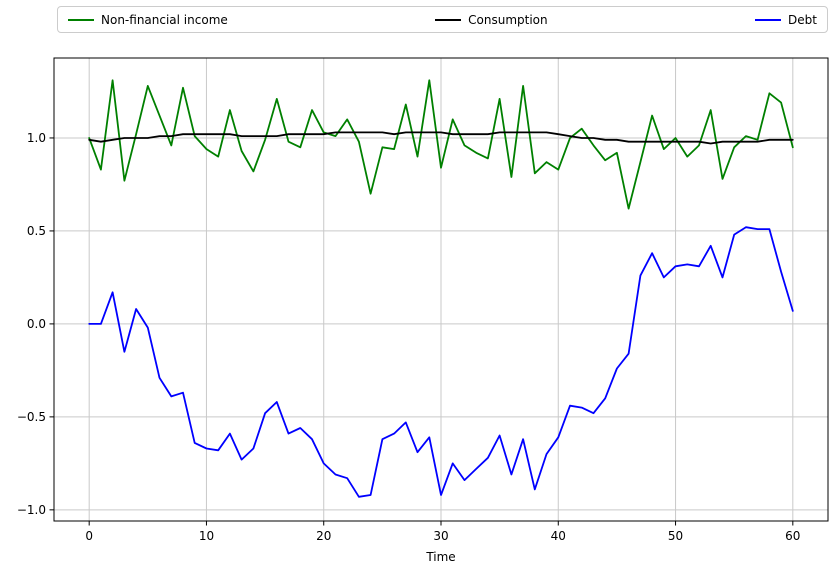 The width and height of the screenshot is (838, 574). I want to click on legend-line-sample-black, so click(448, 19).